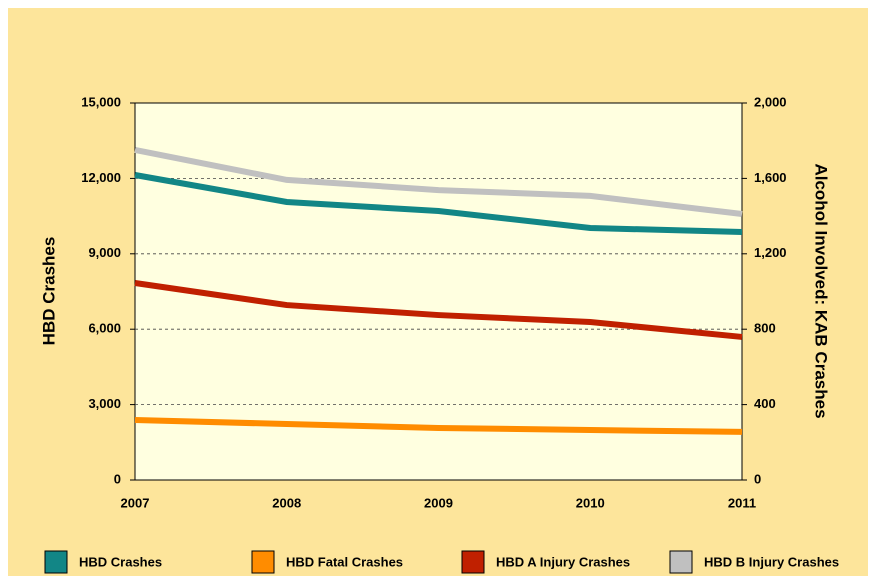 This screenshot has height=579, width=871. I want to click on x-tick-label: 2009, so click(438, 502).